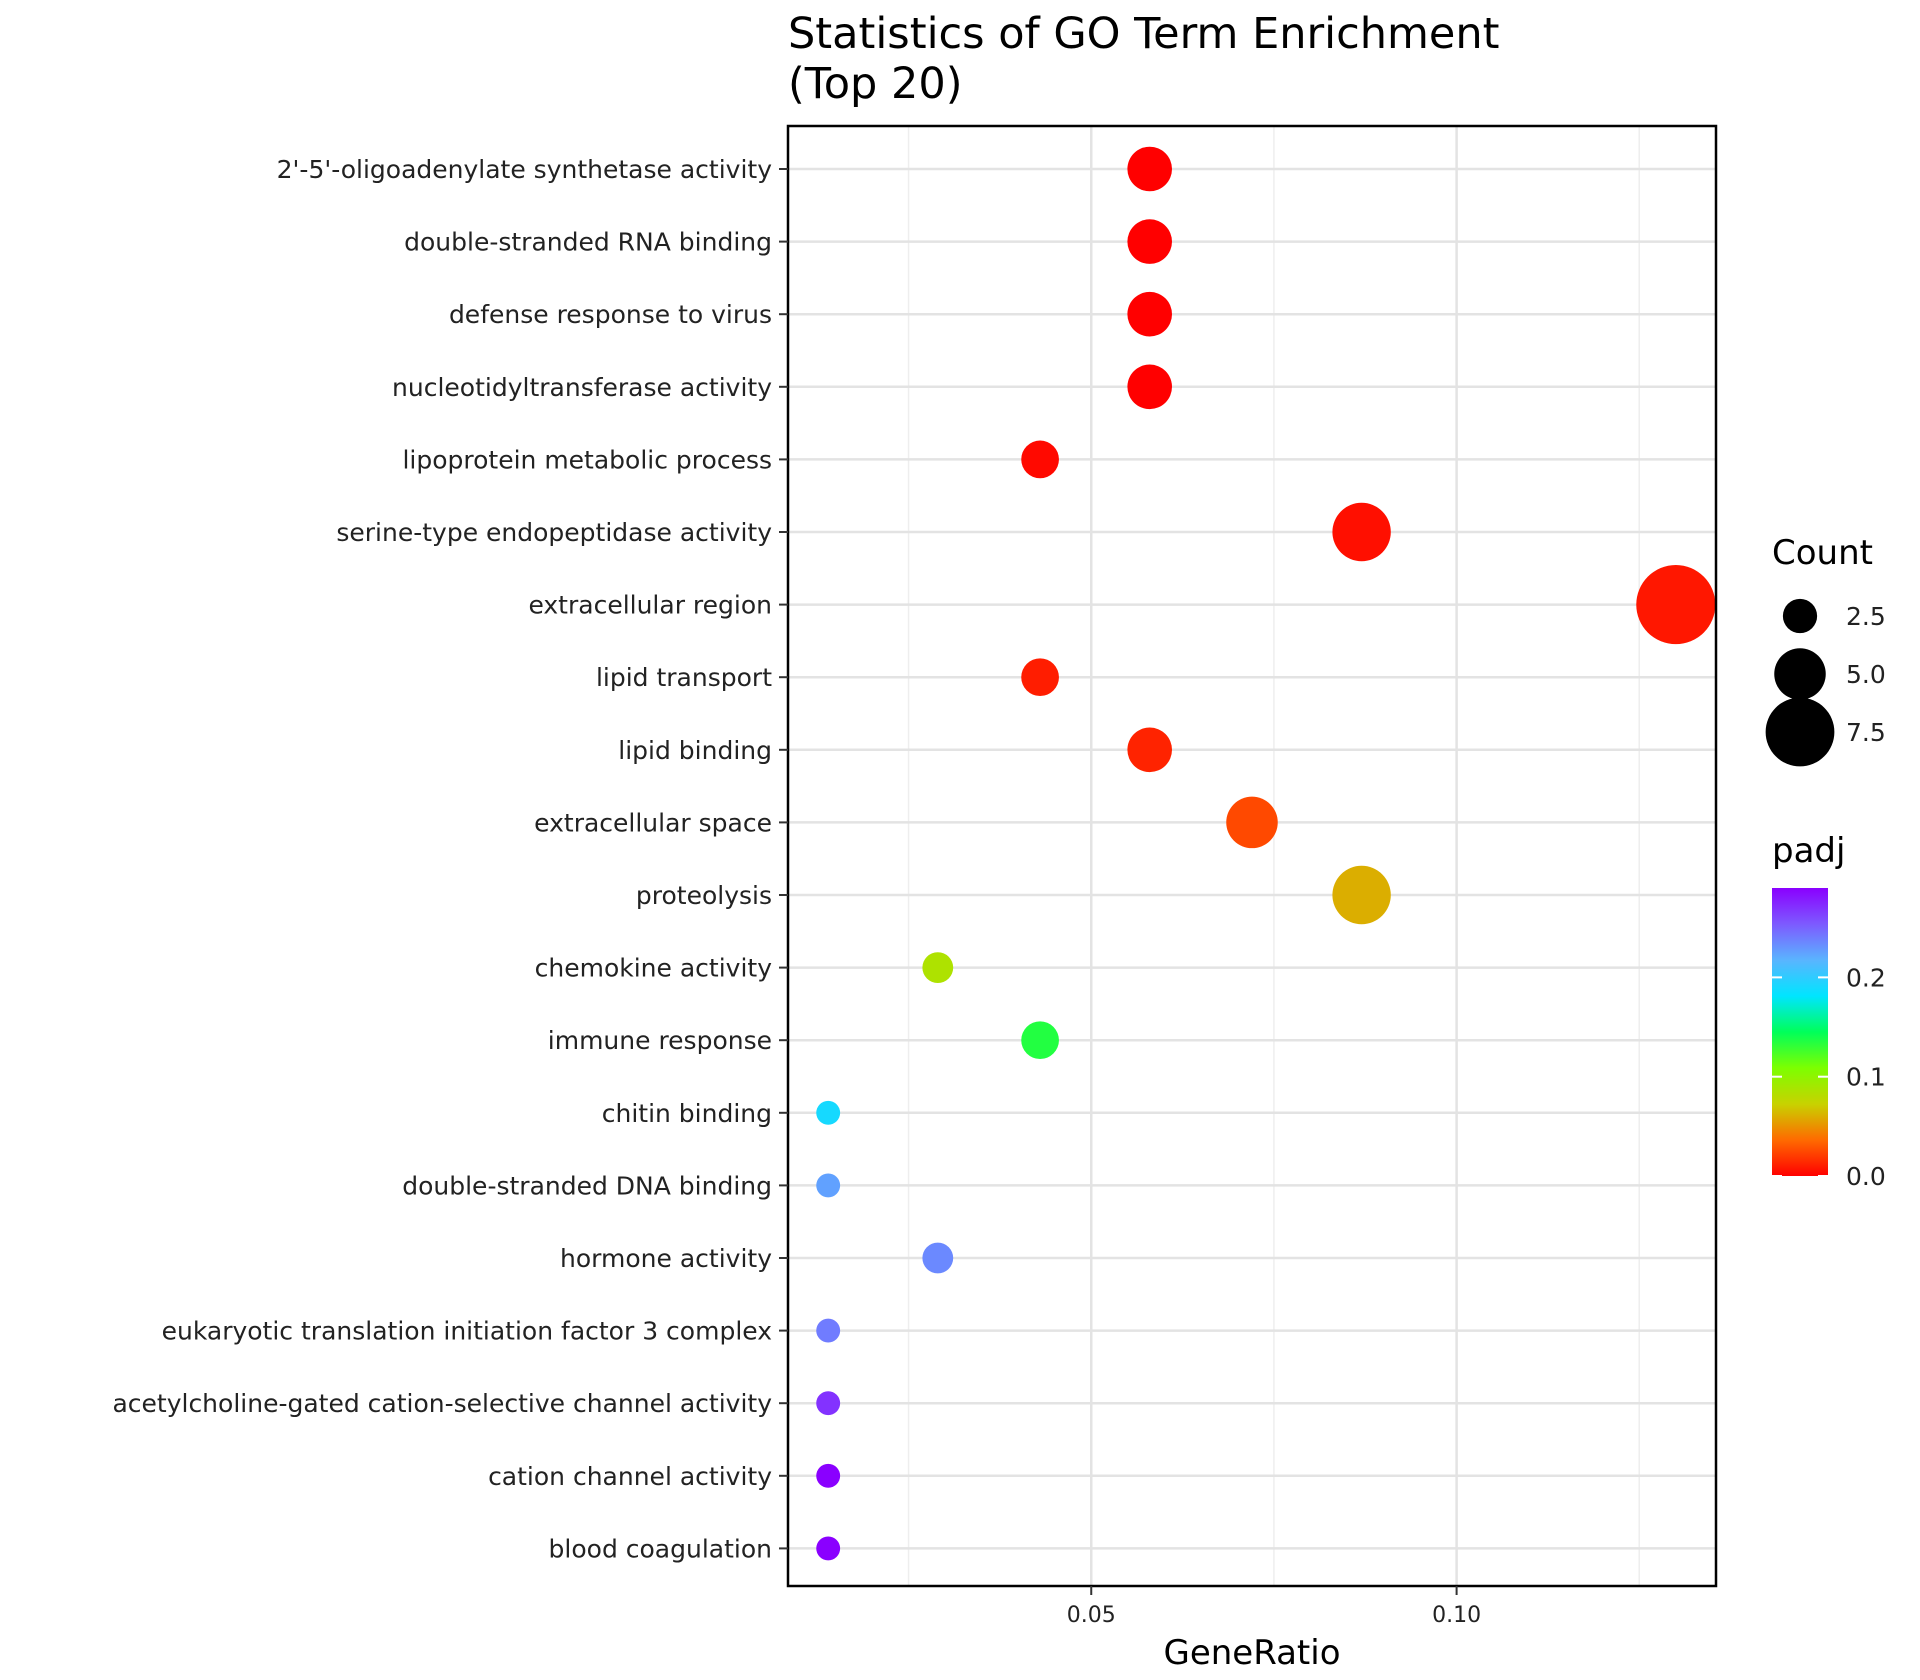  Describe the element at coordinates (1829, 1011) in the screenshot. I see `padj-color-legend: padj 0.0 0.1 0.2` at that location.